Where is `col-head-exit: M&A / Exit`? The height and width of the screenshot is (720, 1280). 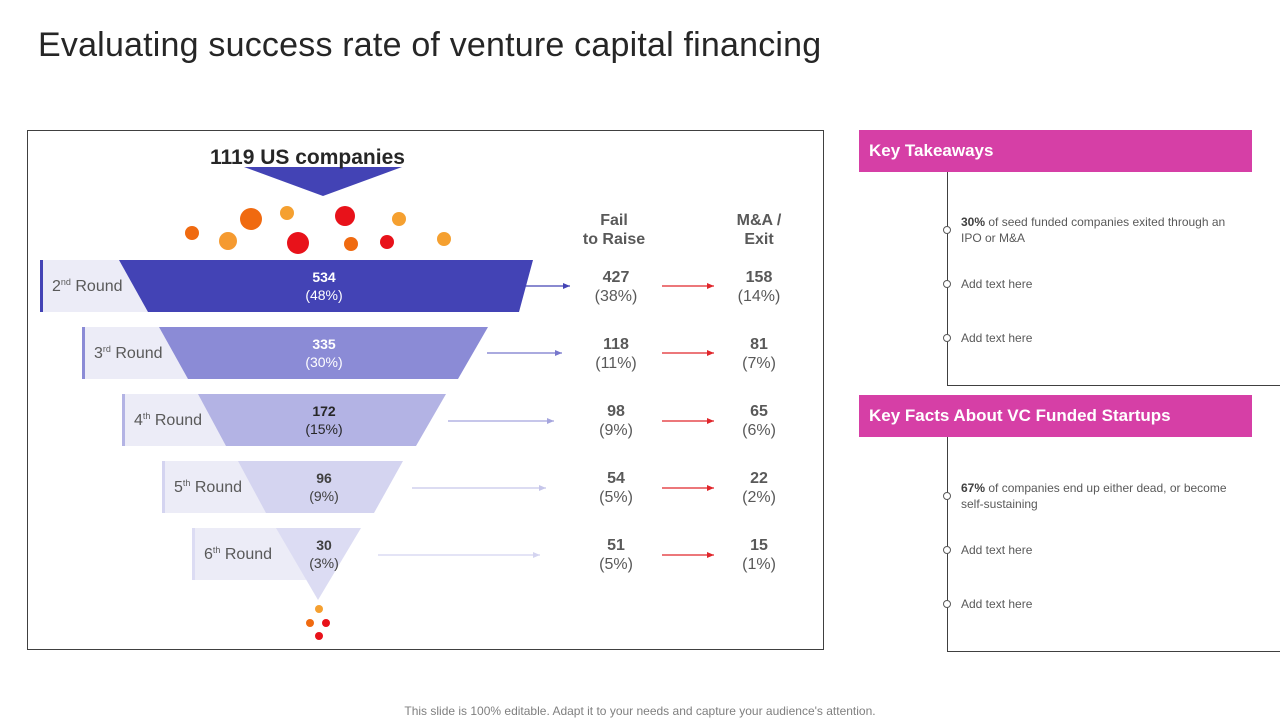 col-head-exit: M&A / Exit is located at coordinates (759, 230).